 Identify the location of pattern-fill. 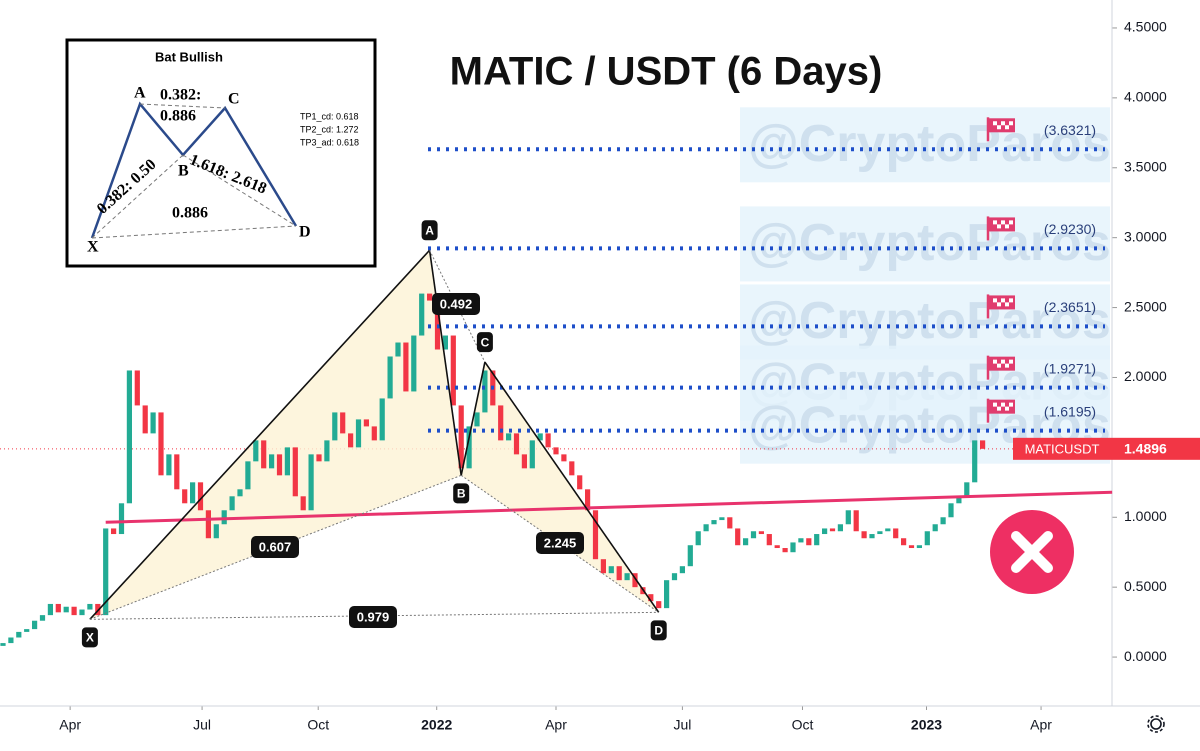
(560, 487).